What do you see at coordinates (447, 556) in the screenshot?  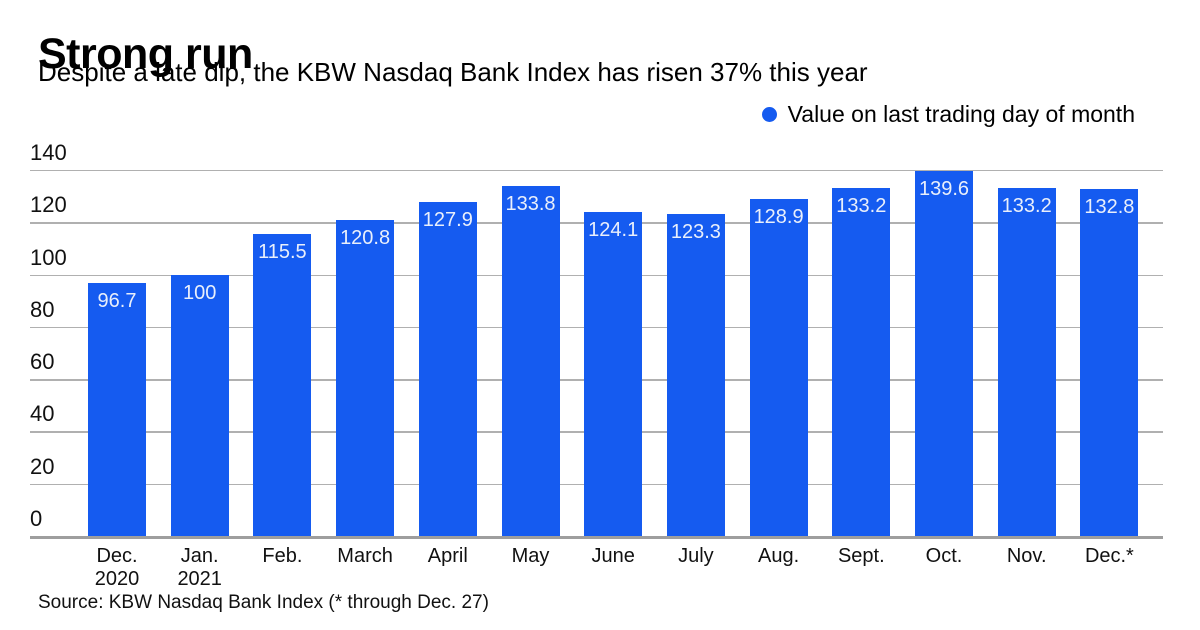 I see `x-axis-tick-label: April` at bounding box center [447, 556].